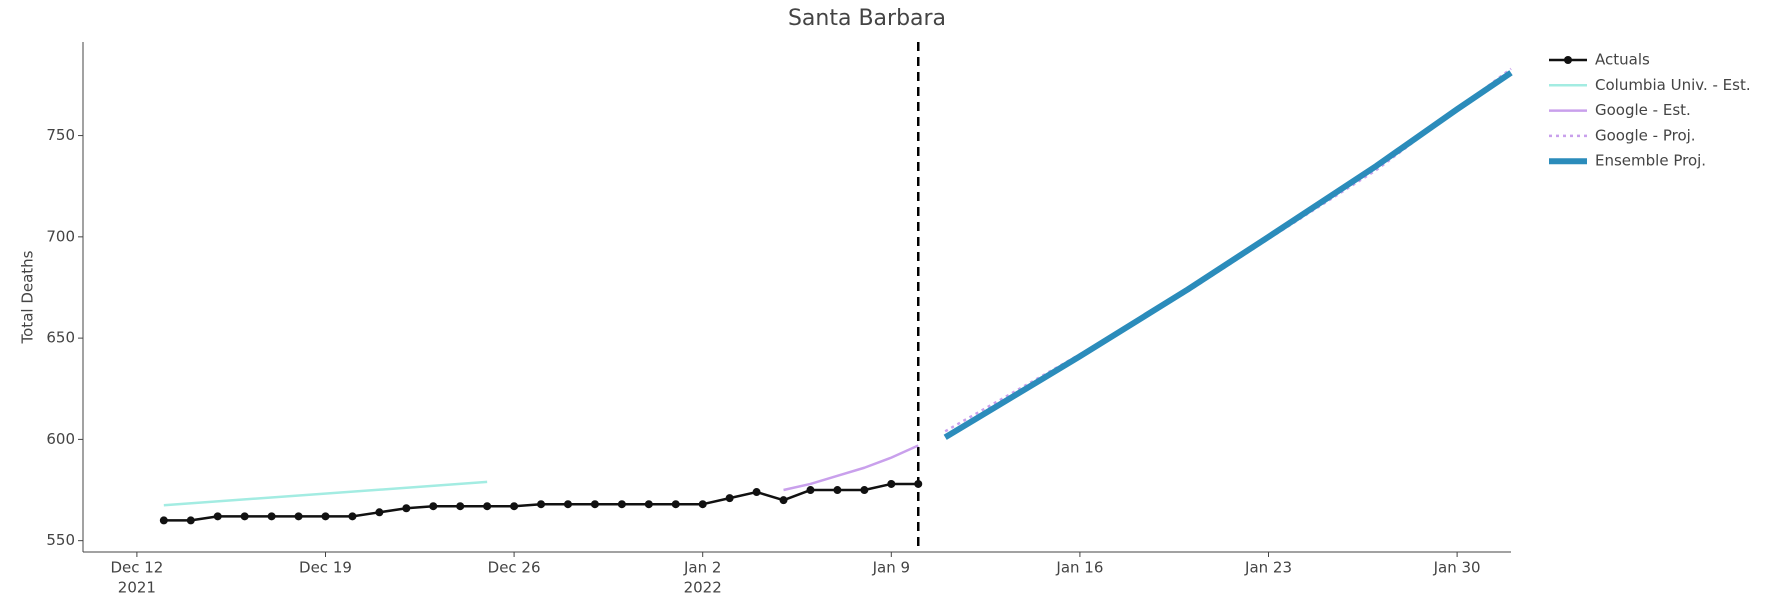 This screenshot has width=1788, height=596. Describe the element at coordinates (60, 540) in the screenshot. I see `y-tick-label: 550` at that location.